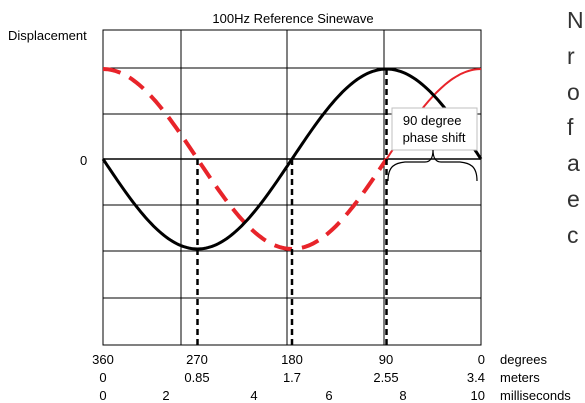 This screenshot has width=585, height=403. What do you see at coordinates (573, 92) in the screenshot?
I see `side-text-fragment: o` at bounding box center [573, 92].